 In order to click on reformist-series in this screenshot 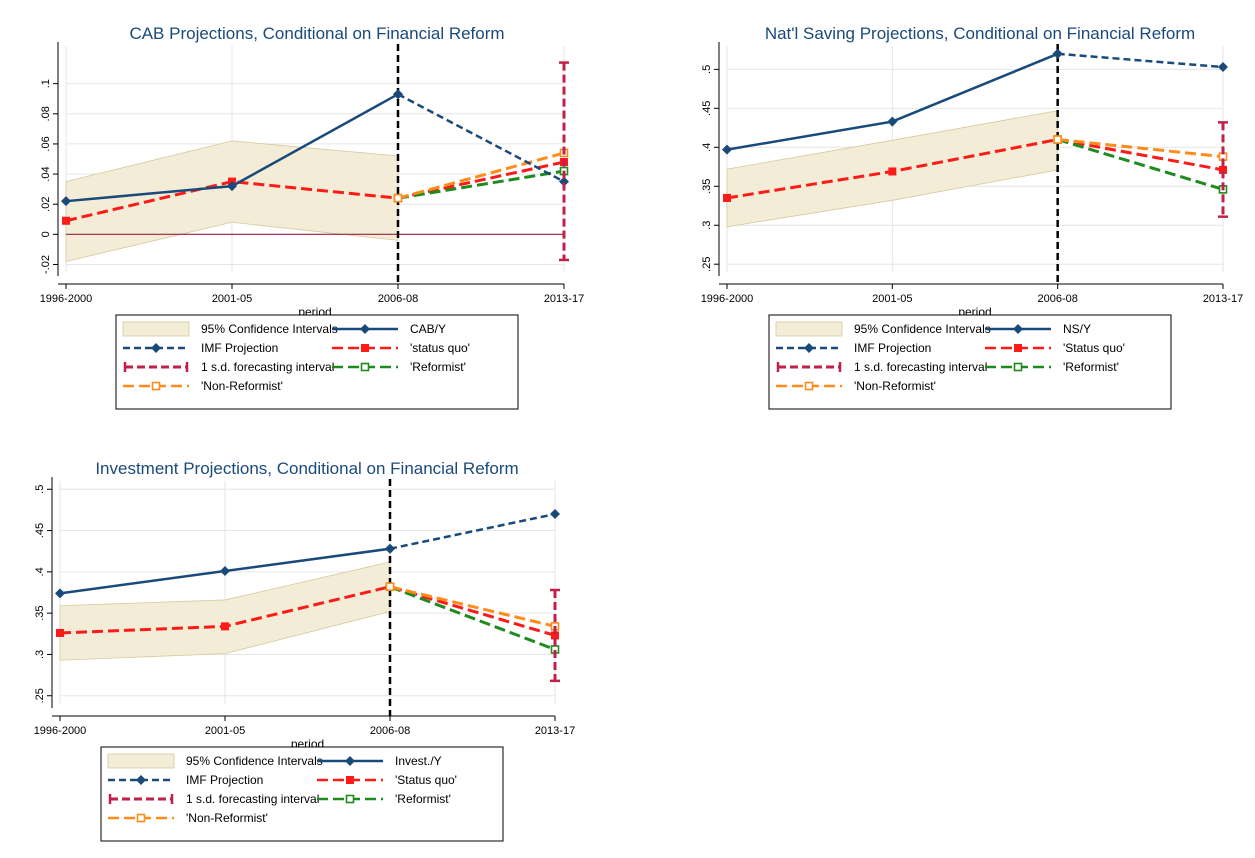, I will do `click(472, 618)`.